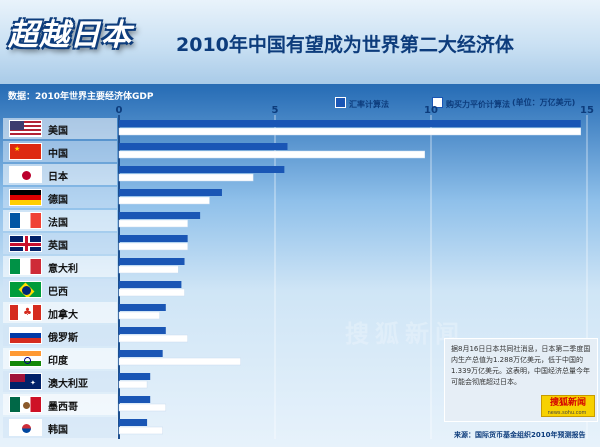 The image size is (600, 447). Describe the element at coordinates (568, 406) in the screenshot. I see `news-logo: 搜狐新闻` at that location.